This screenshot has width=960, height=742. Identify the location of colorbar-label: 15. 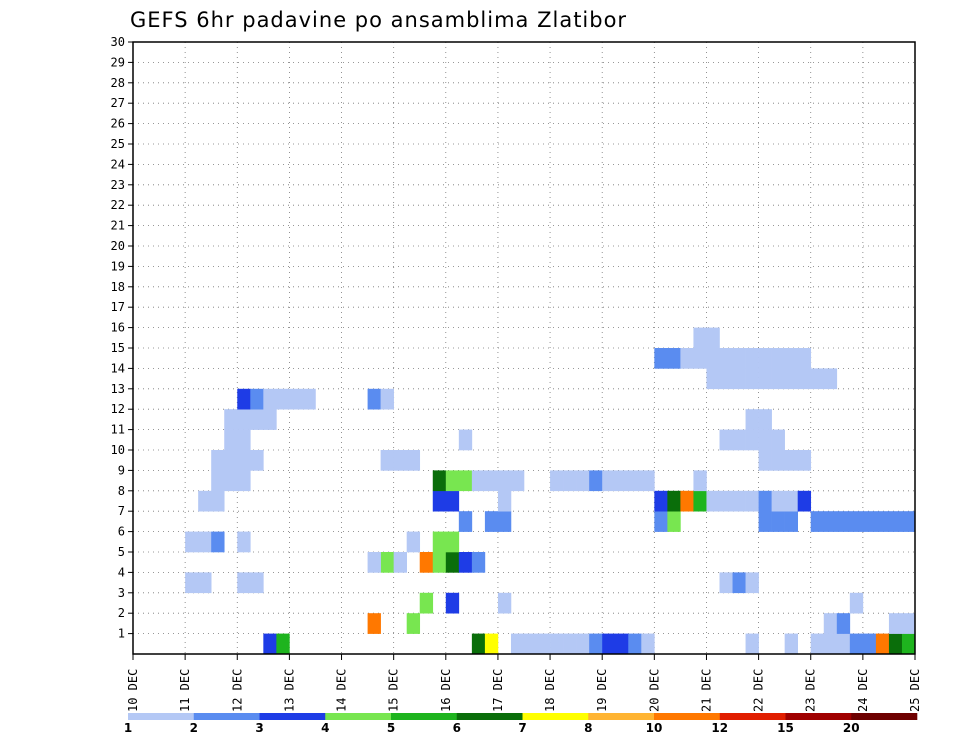
(785, 728).